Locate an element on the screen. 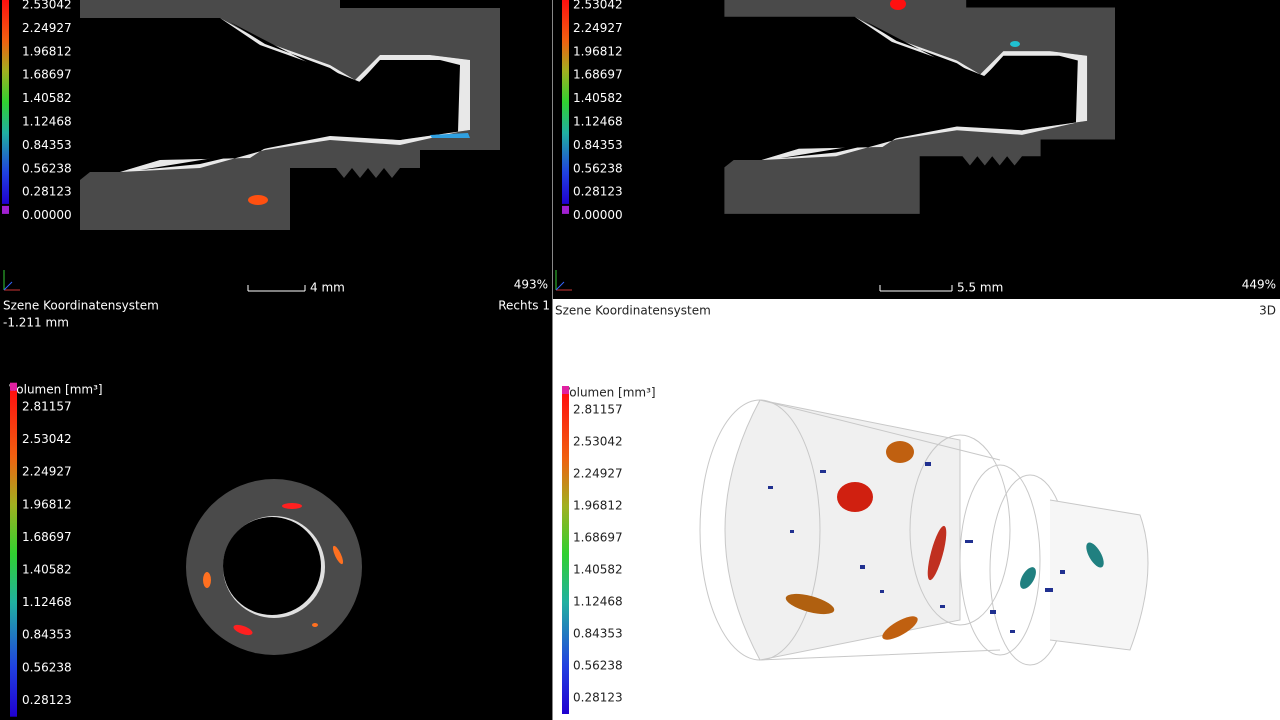 This screenshot has width=1280, height=720. scale-label: 5.5 mm is located at coordinates (980, 288).